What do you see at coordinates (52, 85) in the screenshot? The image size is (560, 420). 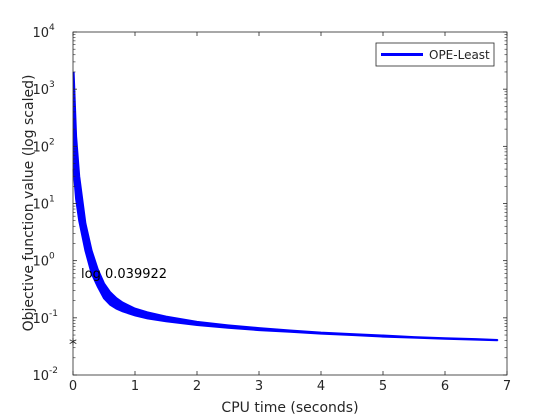 I see `y-tick-exponent: 3` at bounding box center [52, 85].